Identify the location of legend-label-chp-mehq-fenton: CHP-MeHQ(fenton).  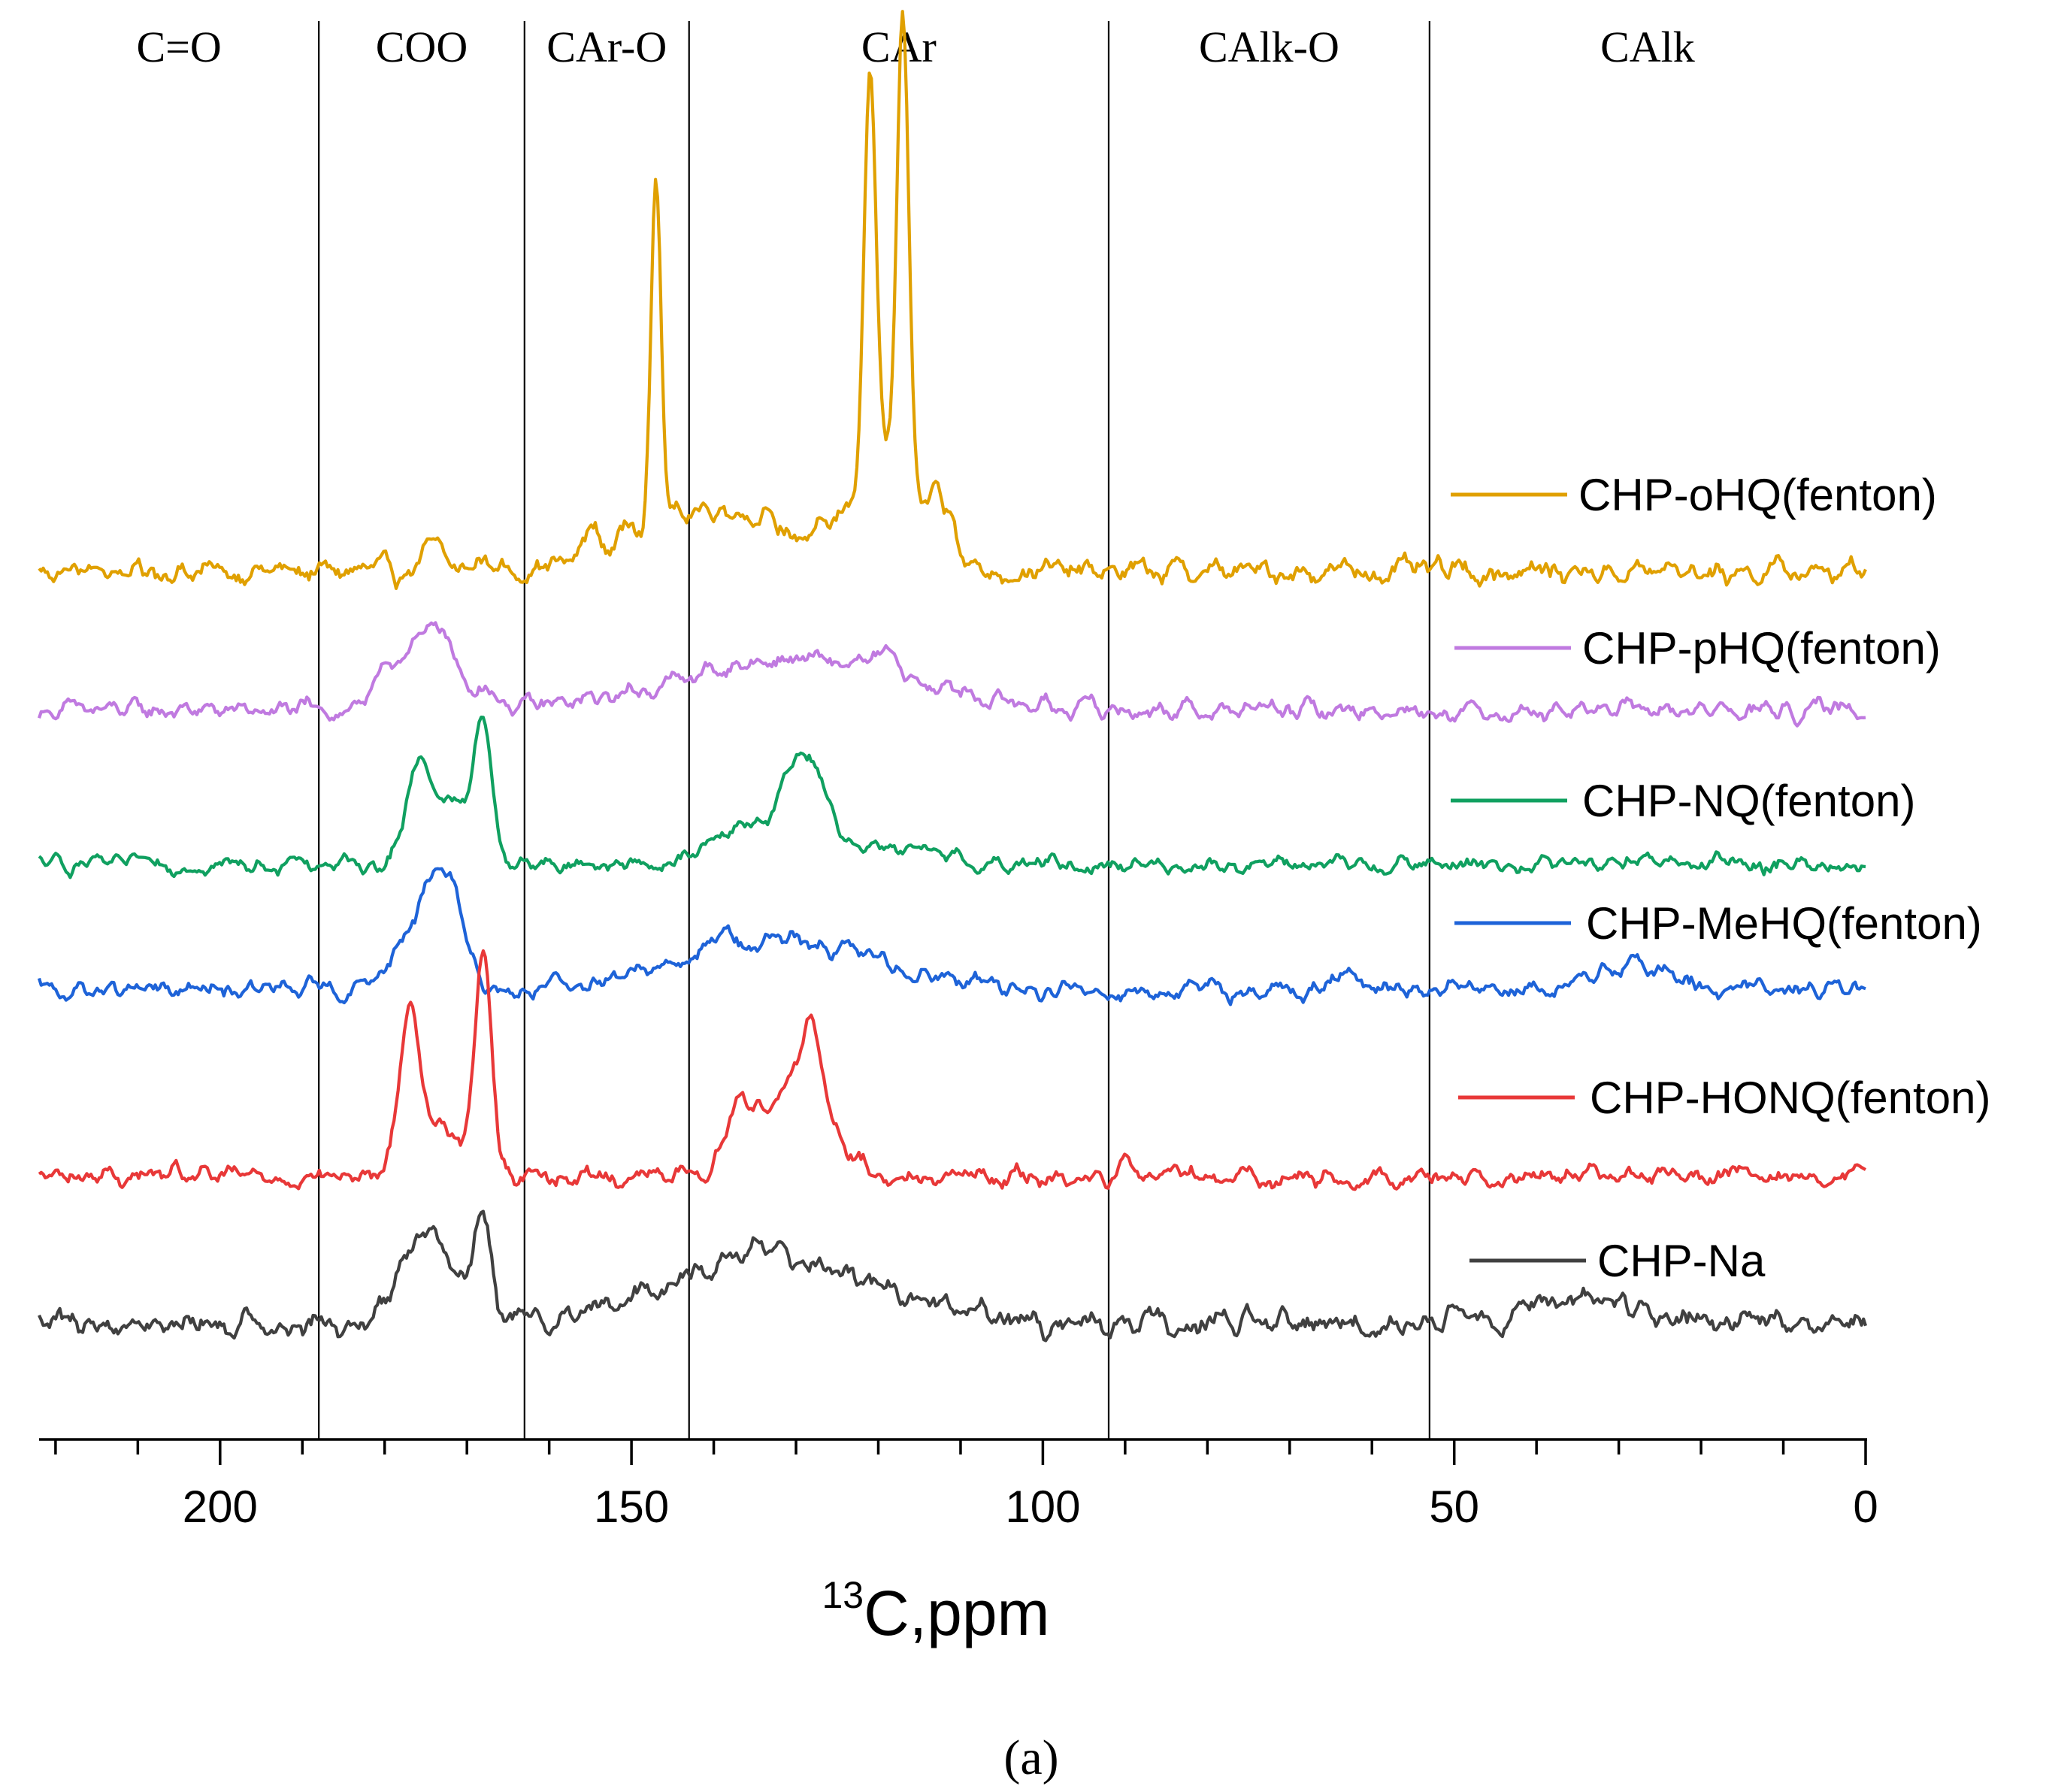
(1784, 923).